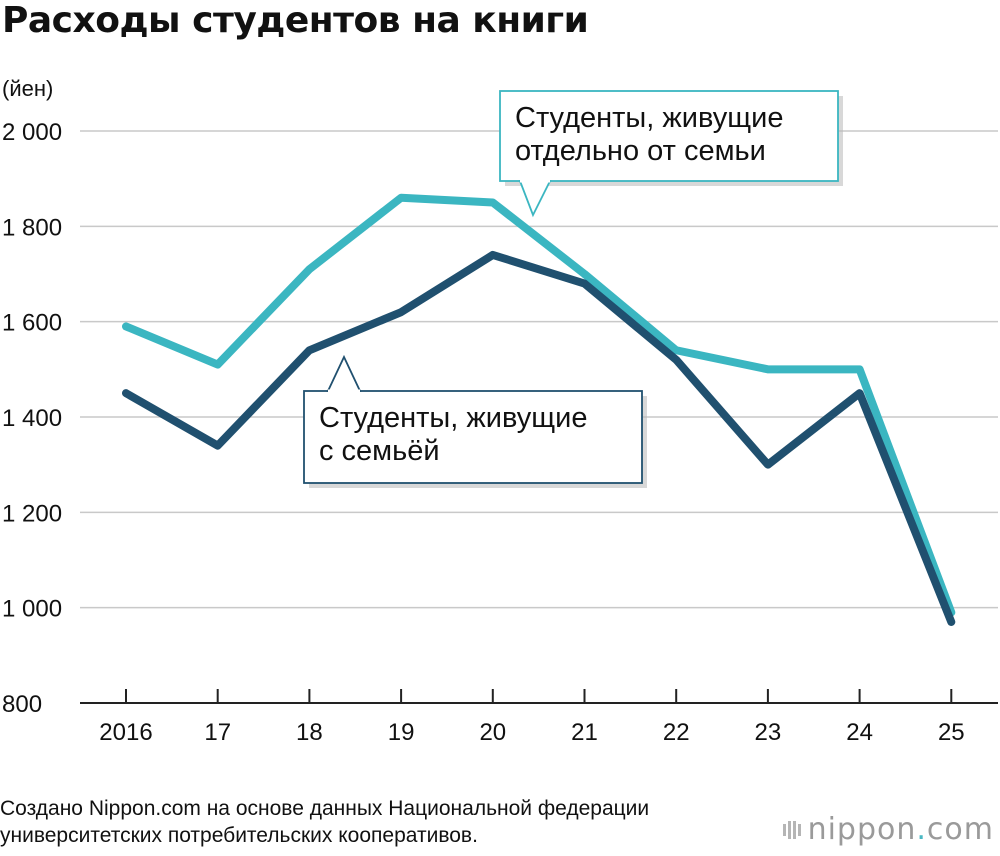 The image size is (1000, 856). Describe the element at coordinates (32, 132) in the screenshot. I see `y-tick-label: 2 000` at that location.